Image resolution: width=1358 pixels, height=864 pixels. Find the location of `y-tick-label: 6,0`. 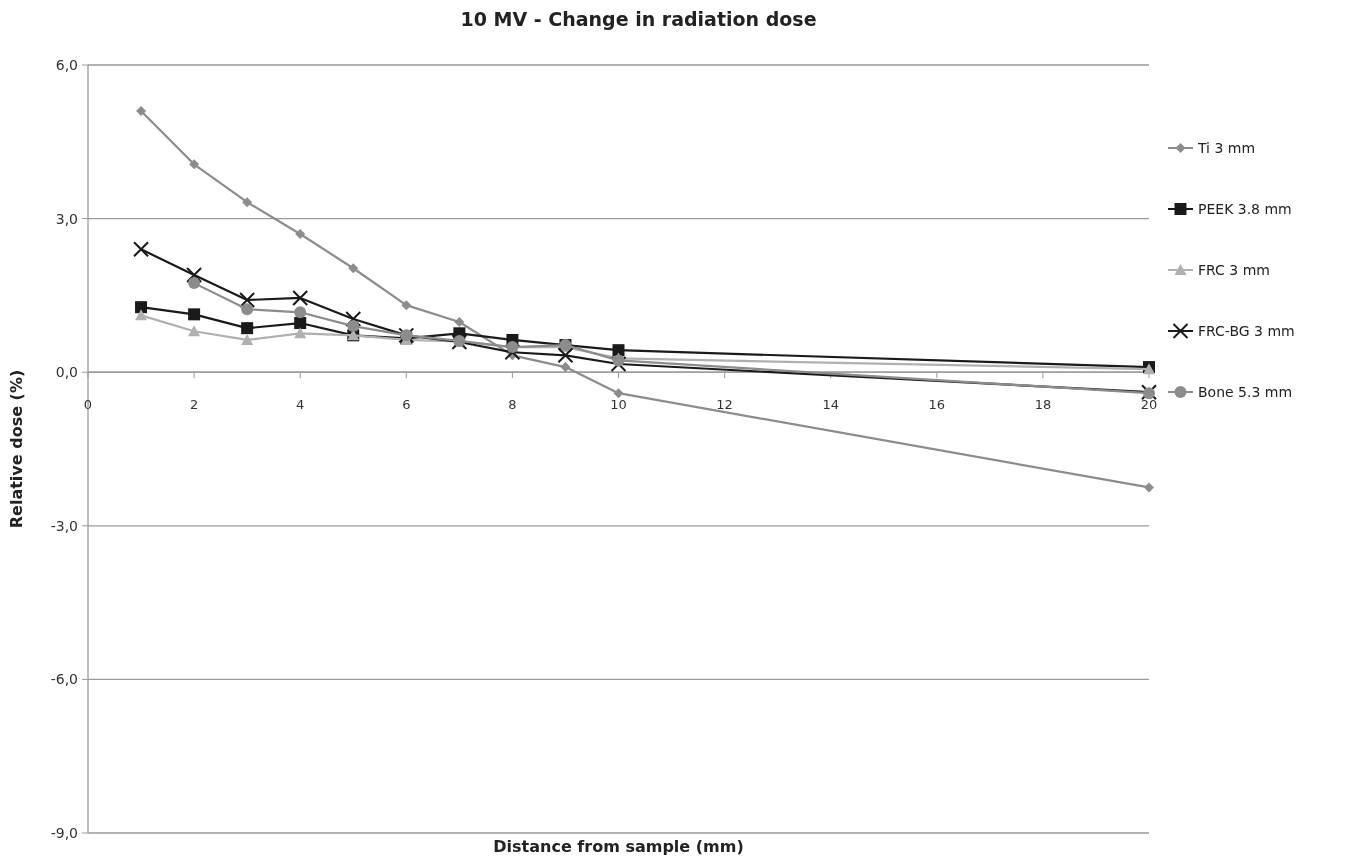

y-tick-label: 6,0 is located at coordinates (66, 64).